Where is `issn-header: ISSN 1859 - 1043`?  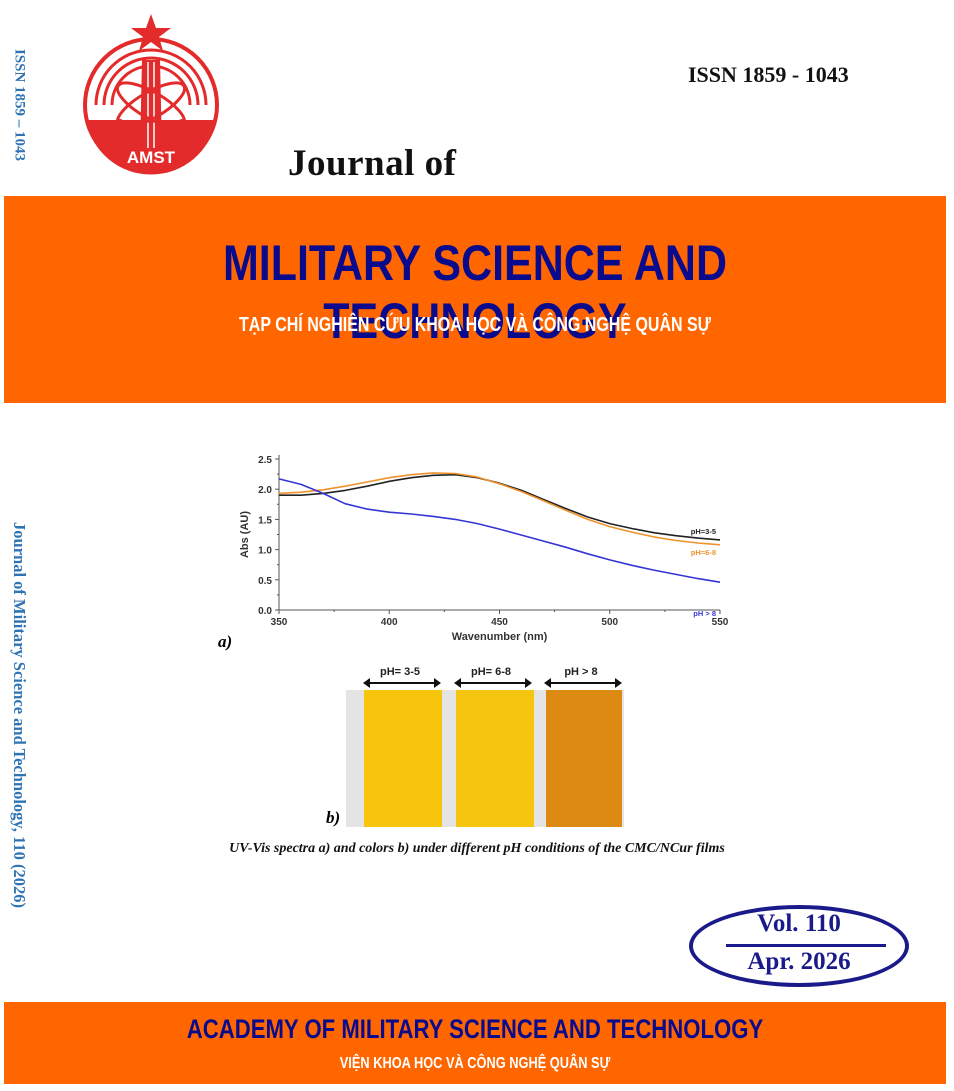
issn-header: ISSN 1859 - 1043 is located at coordinates (768, 74).